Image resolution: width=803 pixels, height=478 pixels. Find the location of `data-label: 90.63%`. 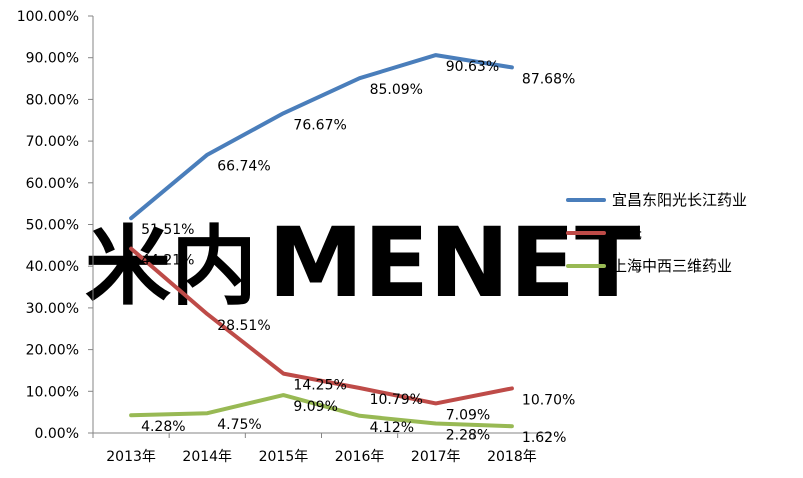

data-label: 90.63% is located at coordinates (472, 67).